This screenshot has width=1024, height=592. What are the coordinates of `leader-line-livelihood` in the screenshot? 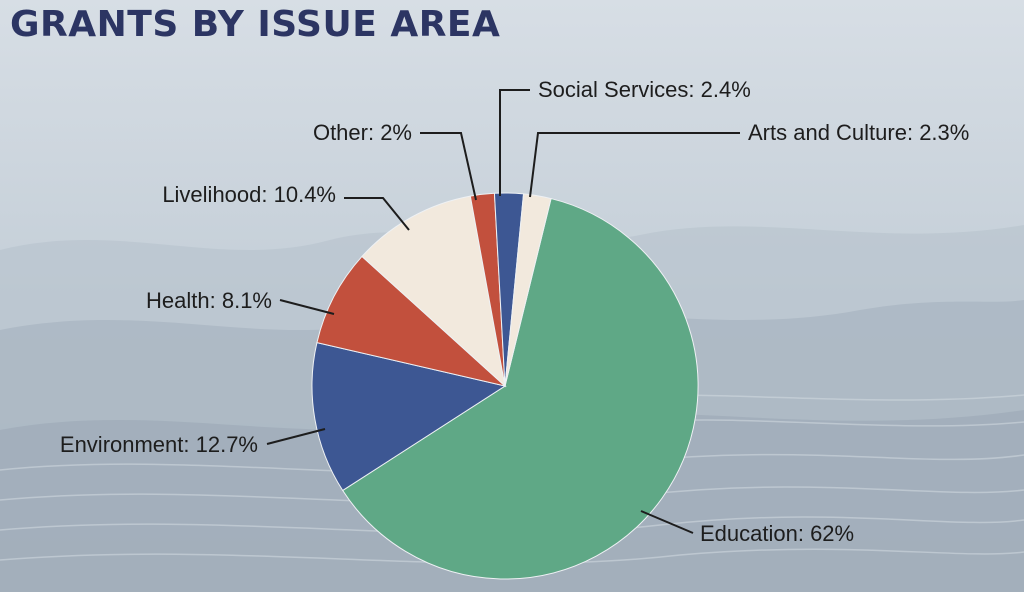 It's located at (377, 214).